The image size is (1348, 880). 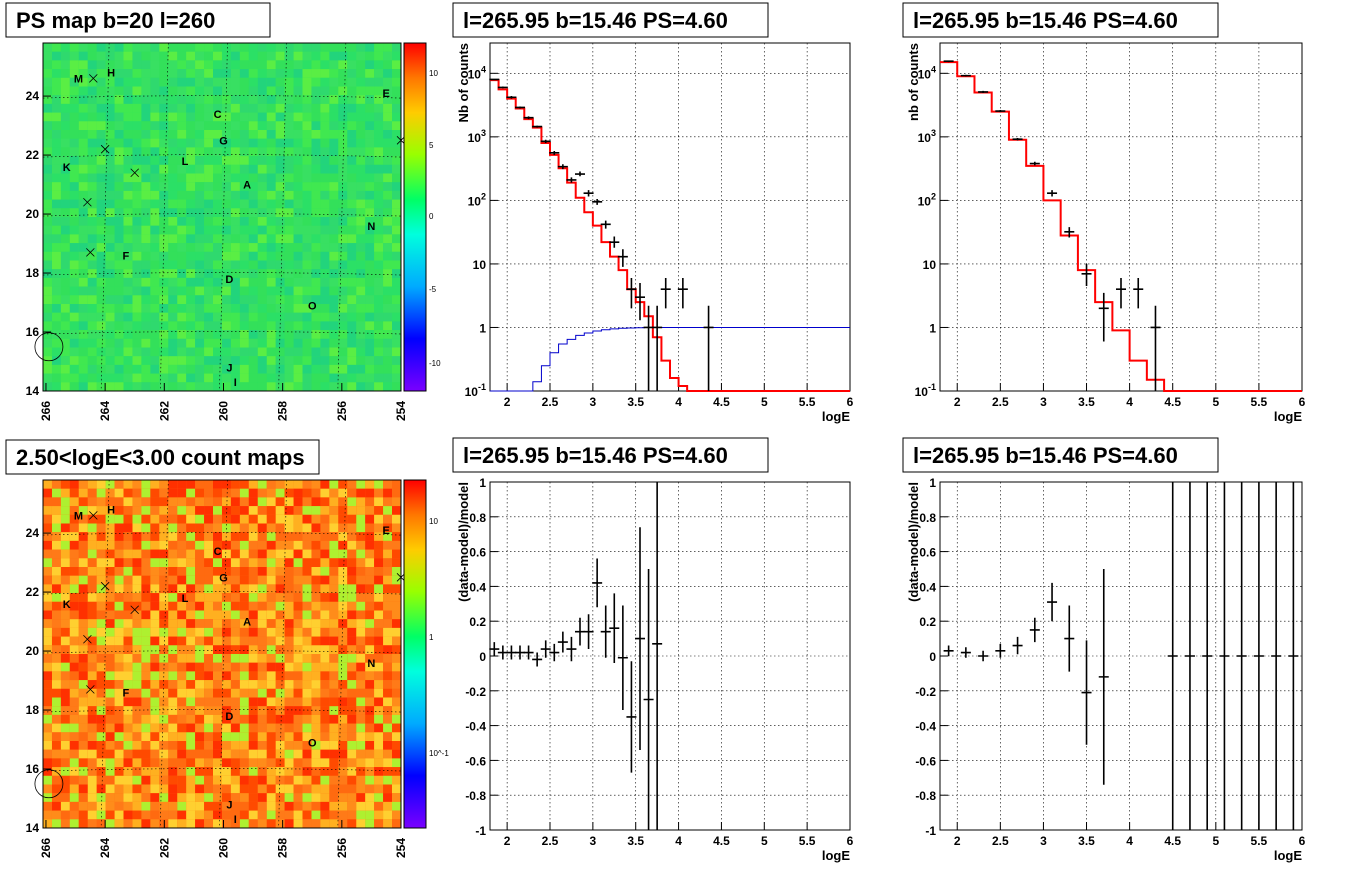 What do you see at coordinates (185, 599) in the screenshot?
I see `count-map-source-label: L` at bounding box center [185, 599].